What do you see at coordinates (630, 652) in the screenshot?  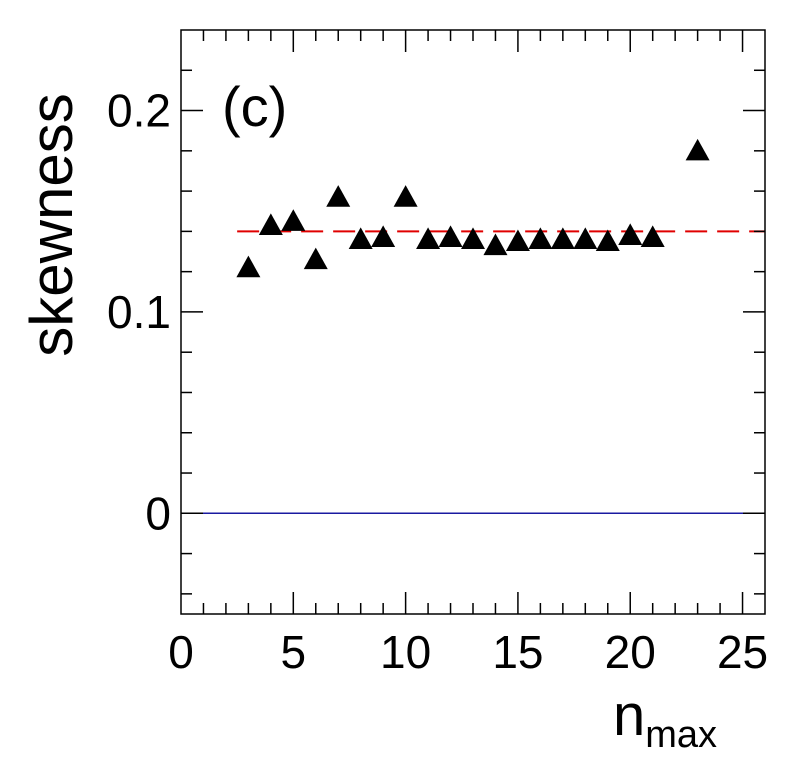 I see `x-tick-label: 20` at bounding box center [630, 652].